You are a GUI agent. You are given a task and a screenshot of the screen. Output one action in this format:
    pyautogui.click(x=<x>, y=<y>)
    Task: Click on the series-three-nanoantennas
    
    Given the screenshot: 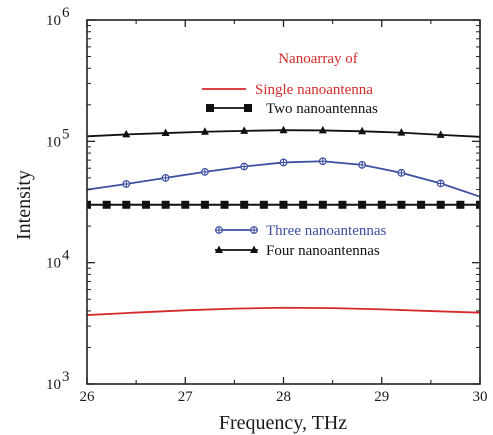 What is the action you would take?
    pyautogui.click(x=283, y=177)
    